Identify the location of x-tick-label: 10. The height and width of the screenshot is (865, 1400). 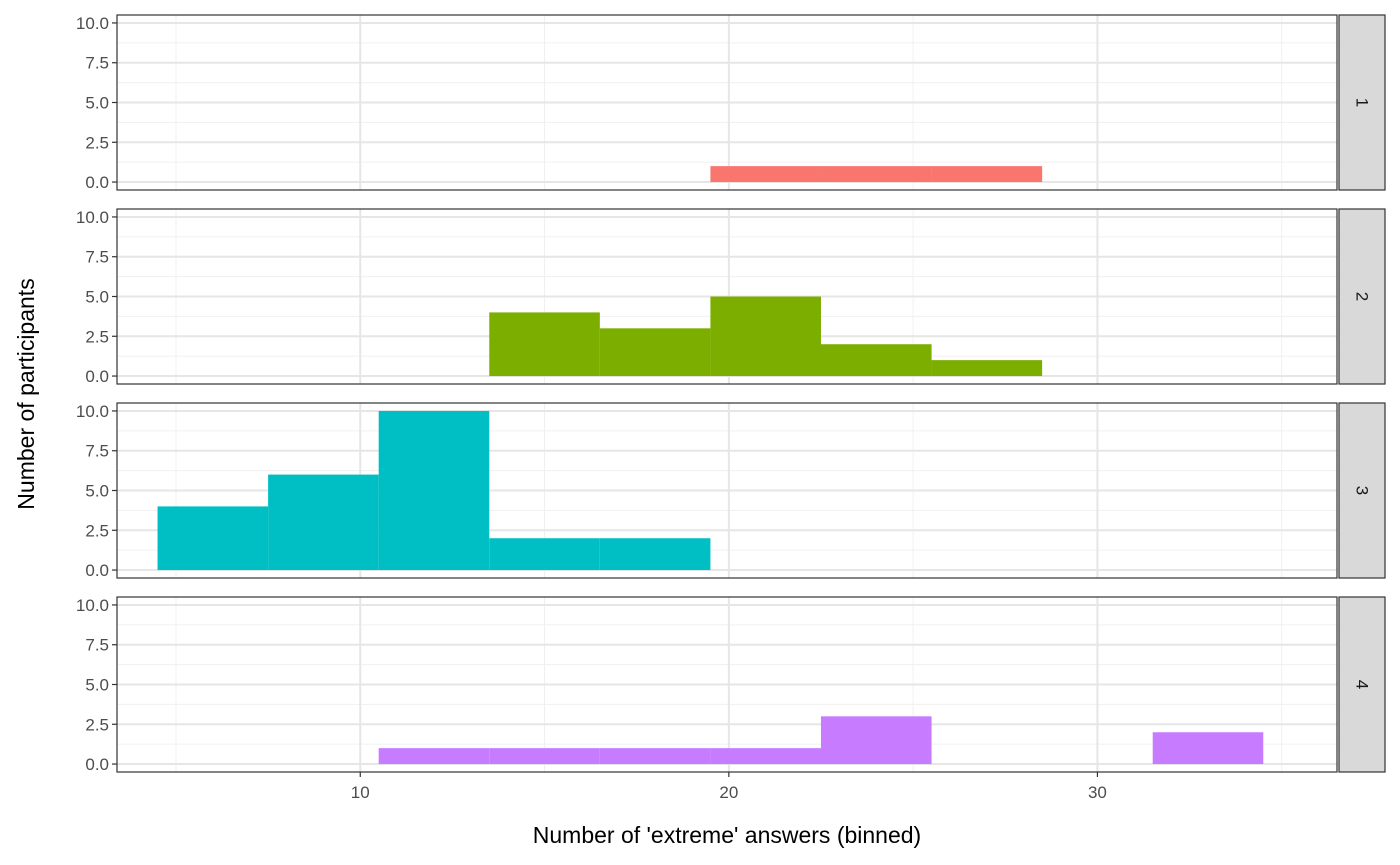
(360, 792).